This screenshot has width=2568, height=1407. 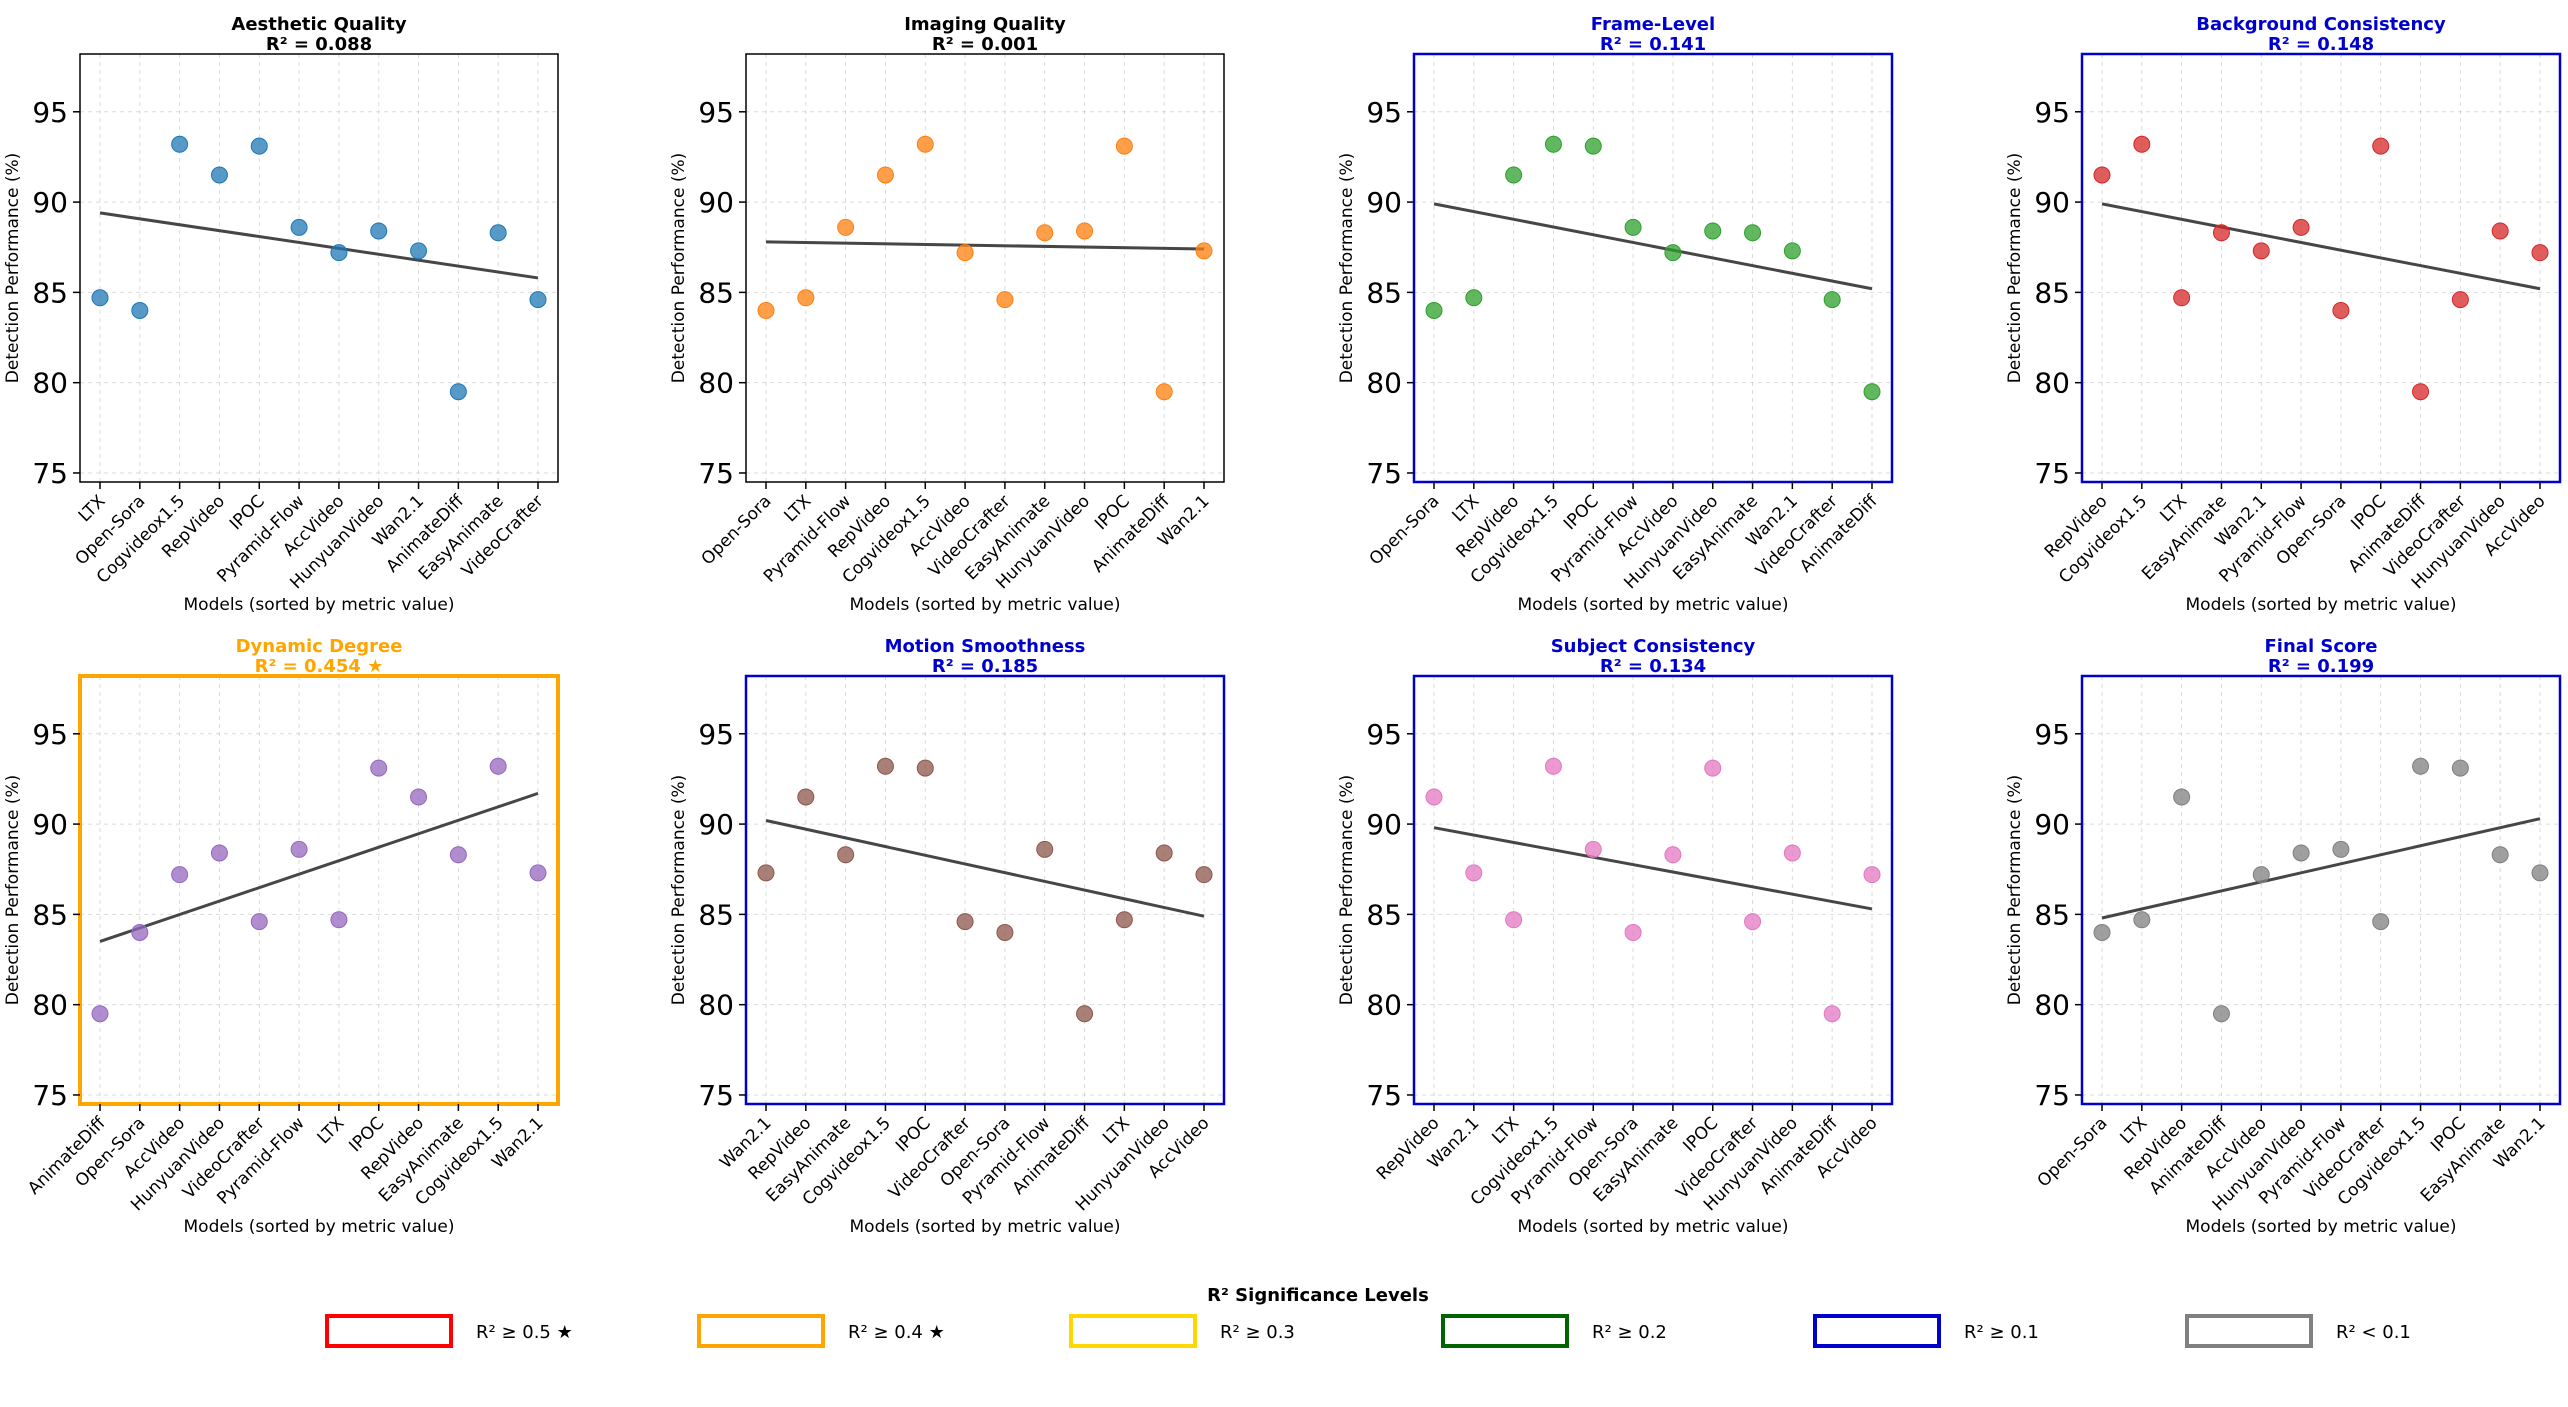 What do you see at coordinates (319, 1227) in the screenshot?
I see `chart4-xlabel: Models (sorted by metric value)` at bounding box center [319, 1227].